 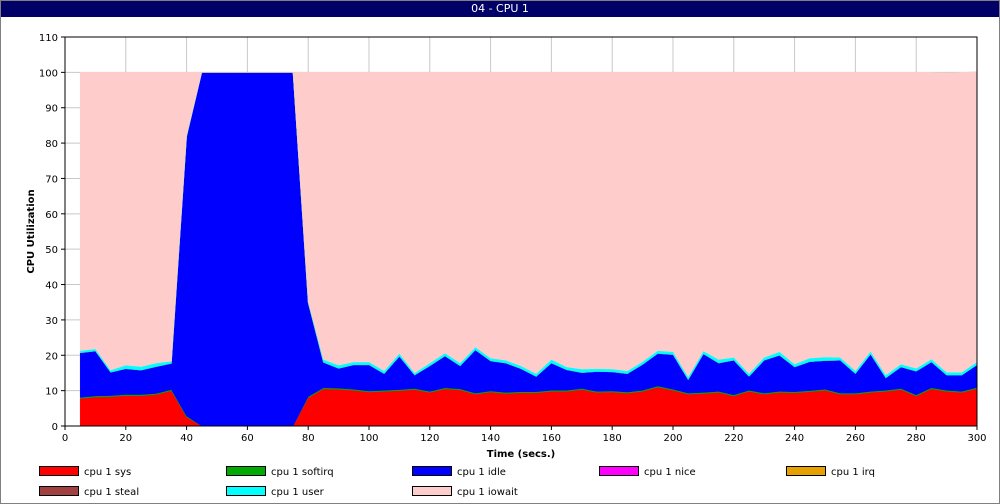 What do you see at coordinates (51, 144) in the screenshot?
I see `y-tick-label: 80` at bounding box center [51, 144].